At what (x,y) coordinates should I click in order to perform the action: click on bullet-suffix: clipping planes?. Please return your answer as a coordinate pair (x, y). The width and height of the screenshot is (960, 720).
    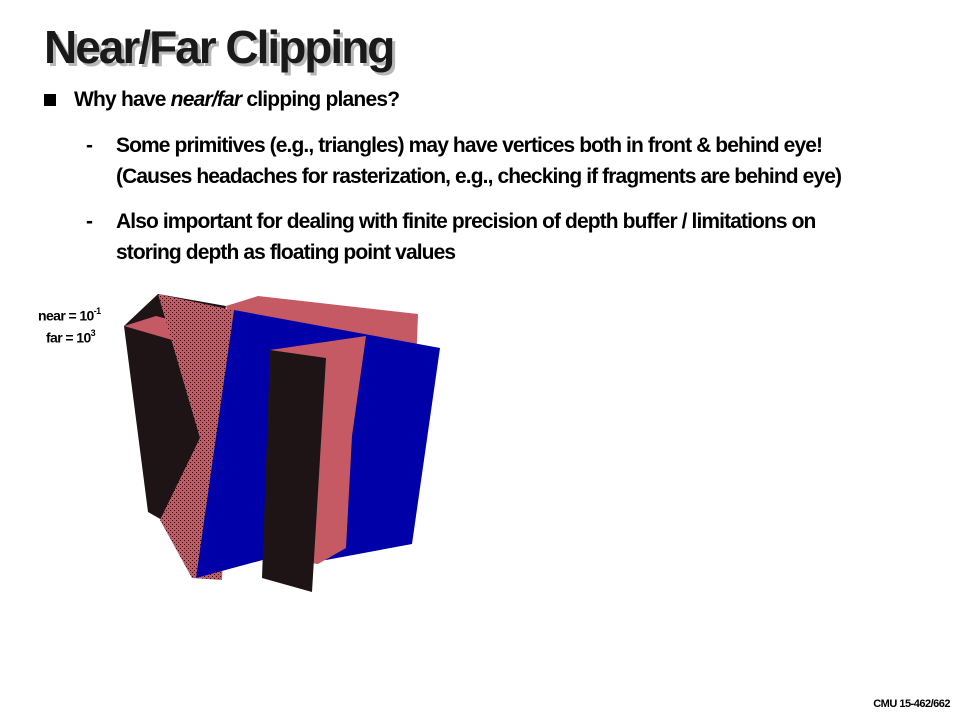
    Looking at the image, I should click on (320, 99).